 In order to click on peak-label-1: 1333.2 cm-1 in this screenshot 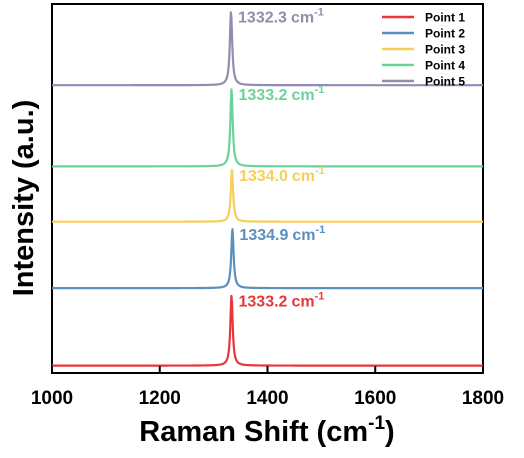, I will do `click(282, 301)`.